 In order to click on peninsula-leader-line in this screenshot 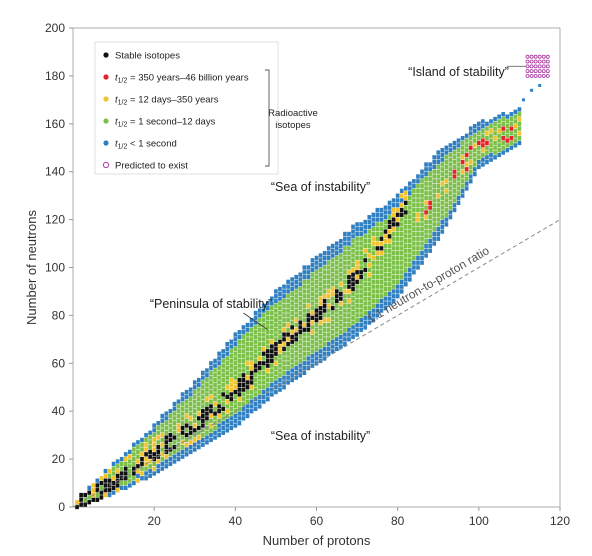, I will do `click(256, 321)`.